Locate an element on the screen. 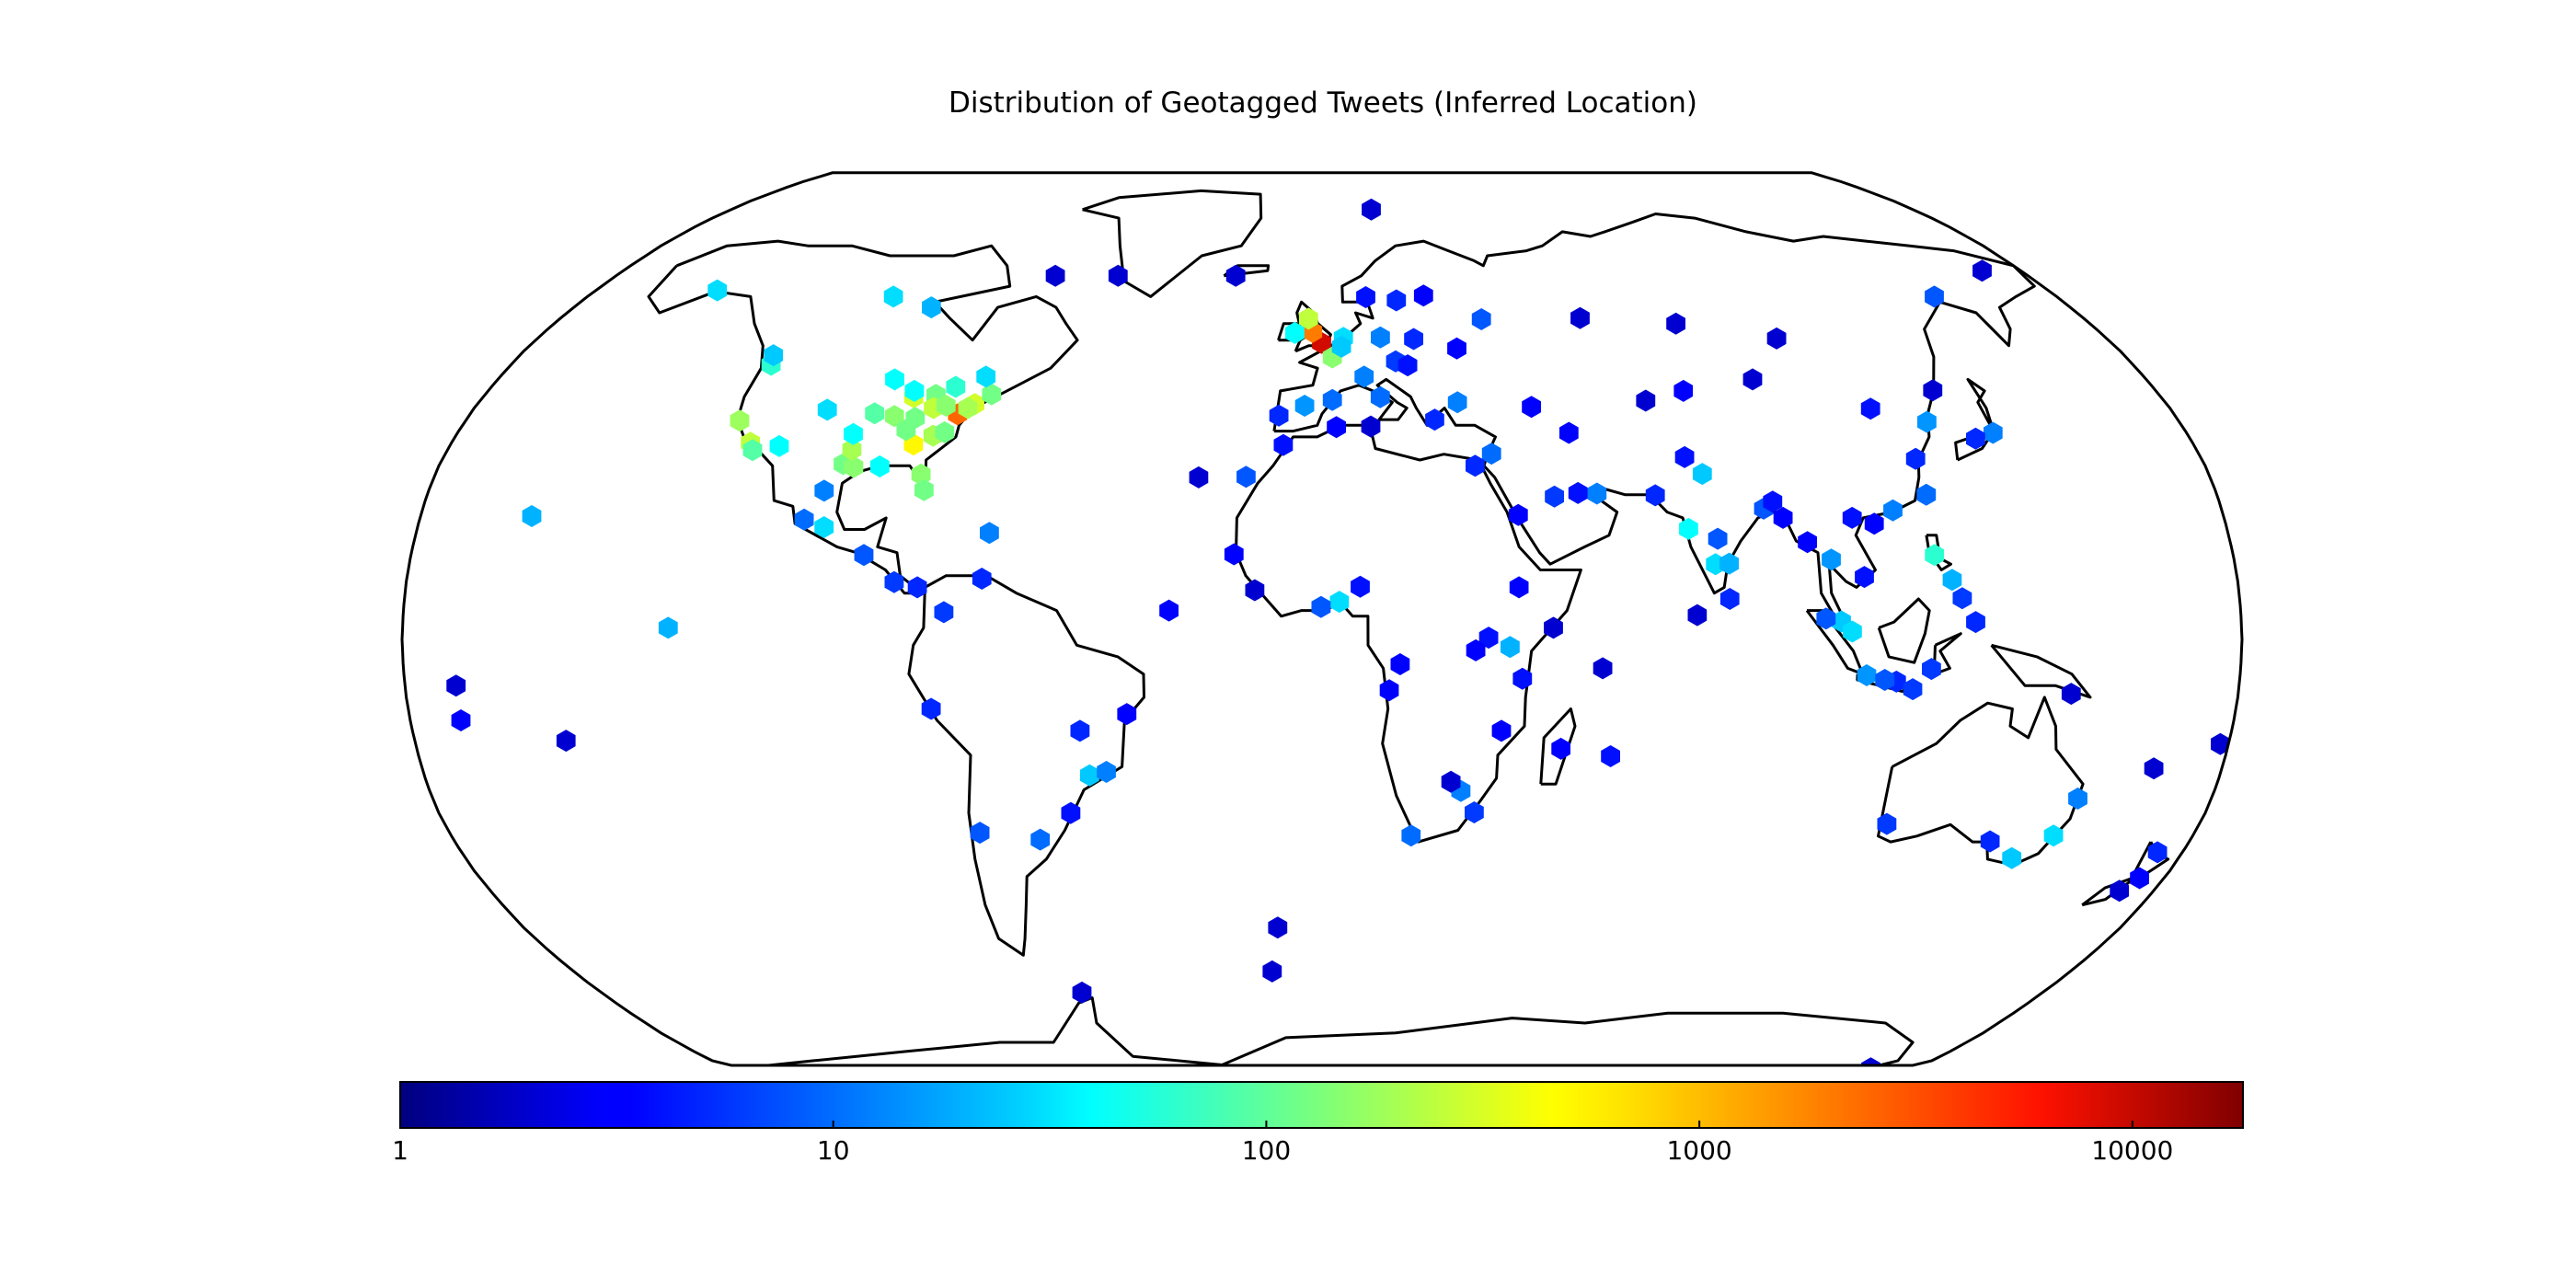  colorbar-tick-label-1: 10 is located at coordinates (833, 1150).